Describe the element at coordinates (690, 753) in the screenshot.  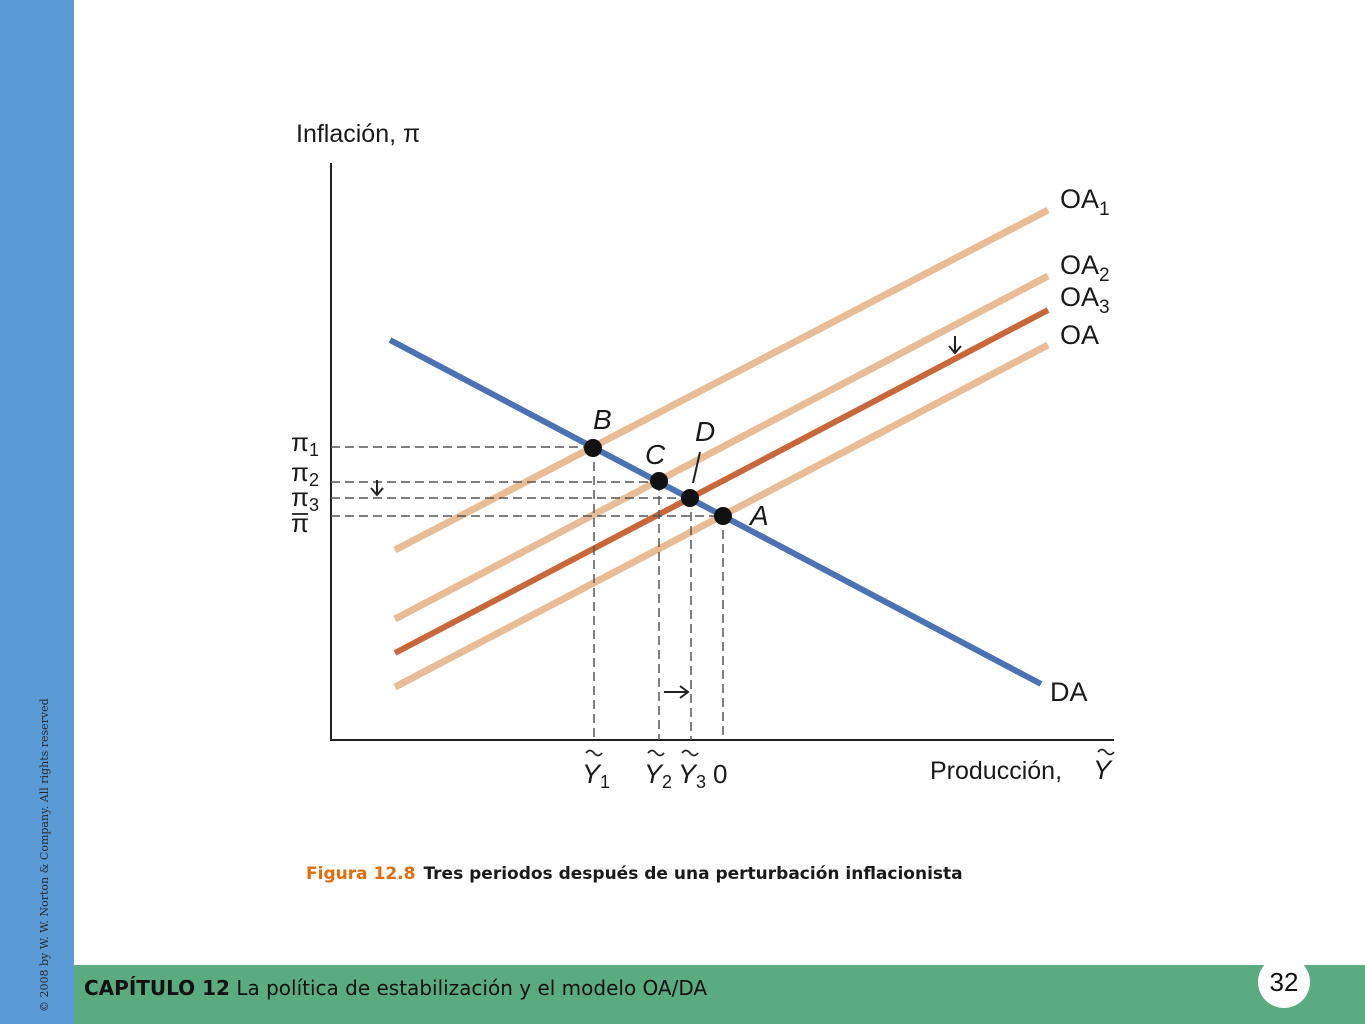
I see `y3-tilde` at that location.